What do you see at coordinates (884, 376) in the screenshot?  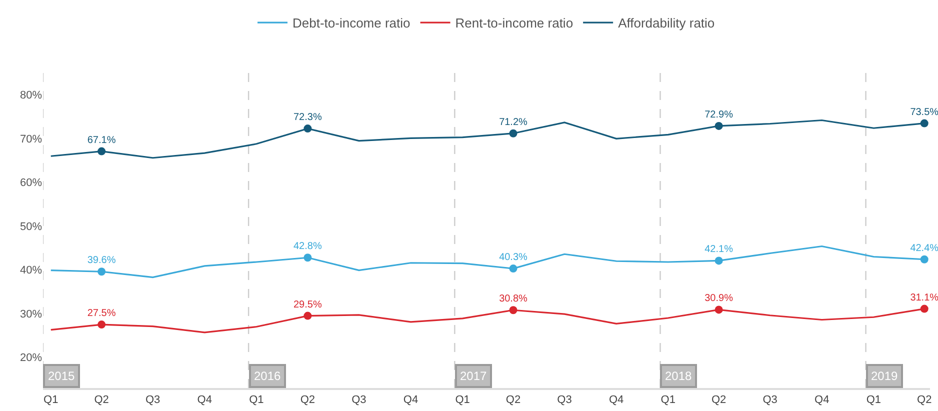 I see `ref-line-label: 2019` at bounding box center [884, 376].